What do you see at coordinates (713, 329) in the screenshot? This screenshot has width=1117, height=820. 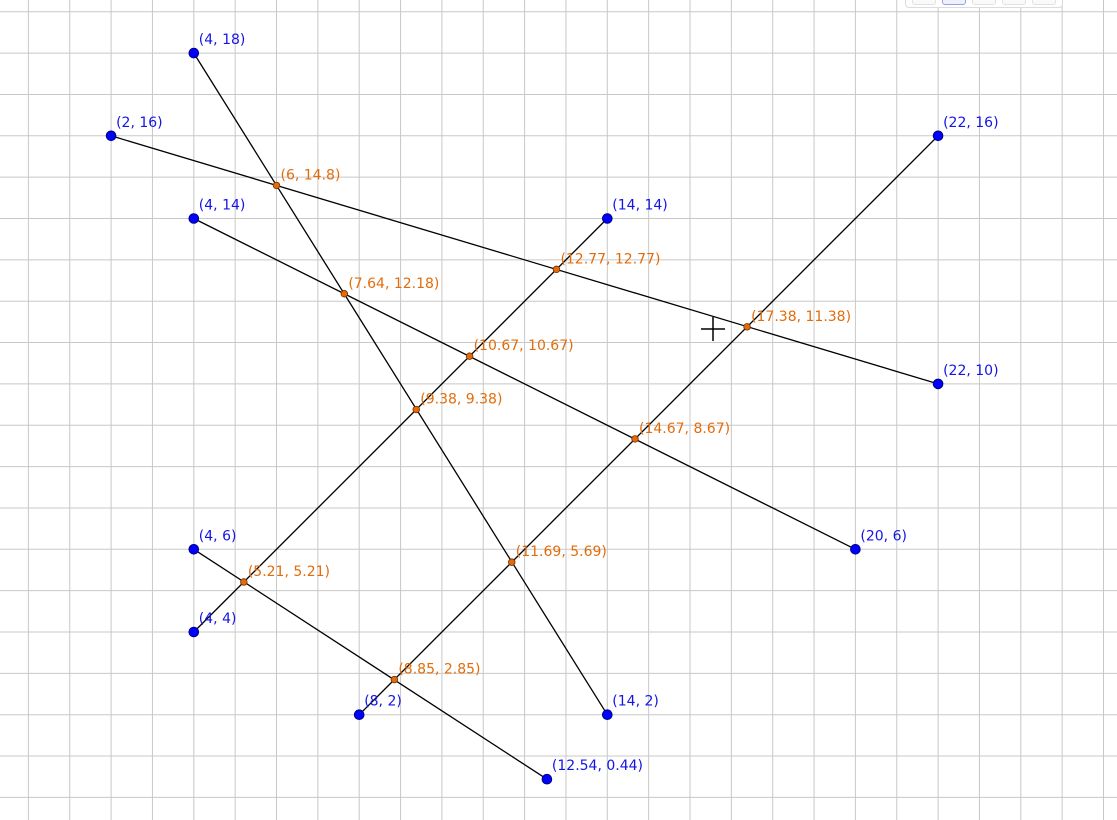 I see `crosshair-cursor-icon` at bounding box center [713, 329].